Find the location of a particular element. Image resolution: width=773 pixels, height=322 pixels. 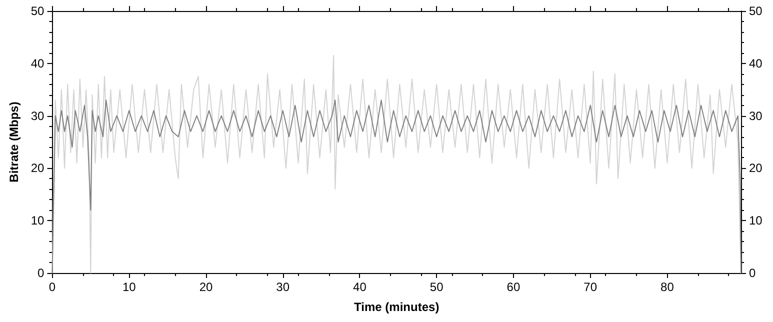

x-tick-label: 80 is located at coordinates (667, 287).